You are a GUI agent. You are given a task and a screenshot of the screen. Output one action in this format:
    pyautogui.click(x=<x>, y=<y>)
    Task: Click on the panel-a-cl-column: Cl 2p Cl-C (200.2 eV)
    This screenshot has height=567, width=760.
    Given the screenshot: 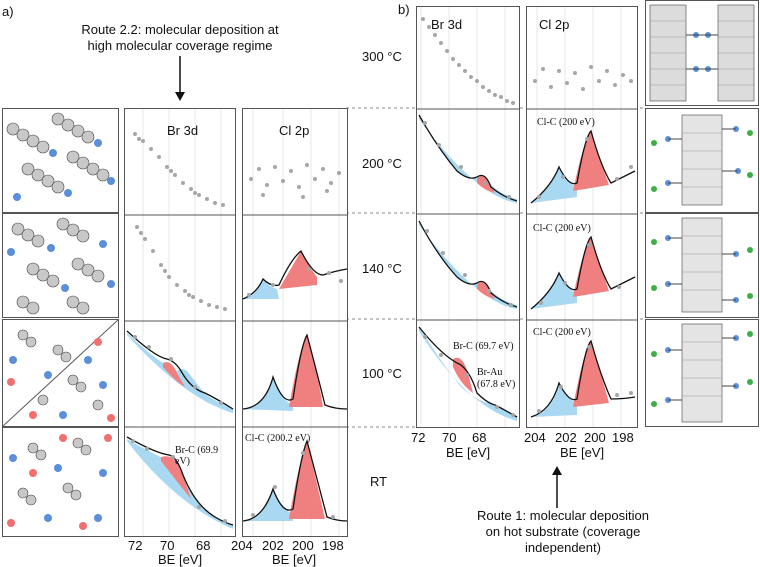 What is the action you would take?
    pyautogui.click(x=295, y=322)
    